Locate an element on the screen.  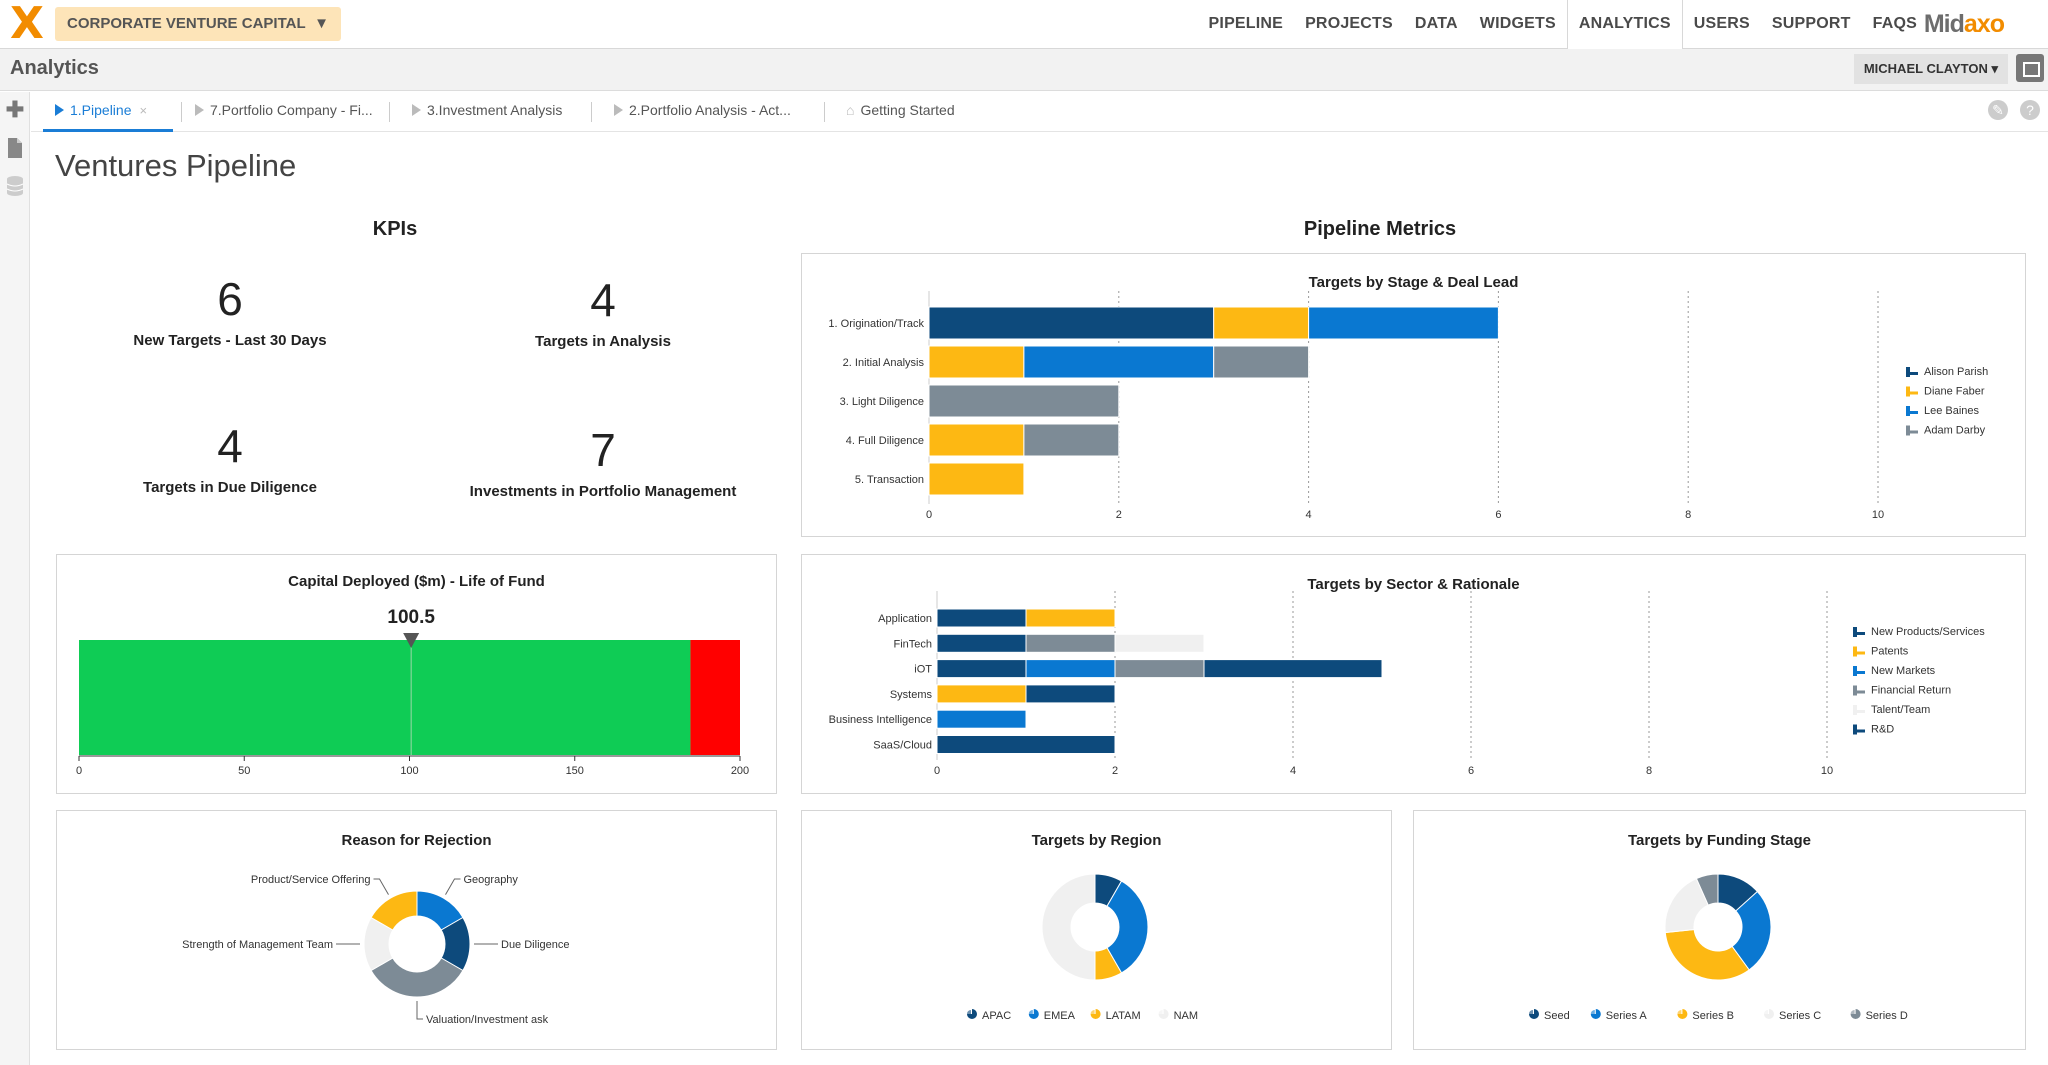
kpis-heading: KPIs is located at coordinates (395, 229).